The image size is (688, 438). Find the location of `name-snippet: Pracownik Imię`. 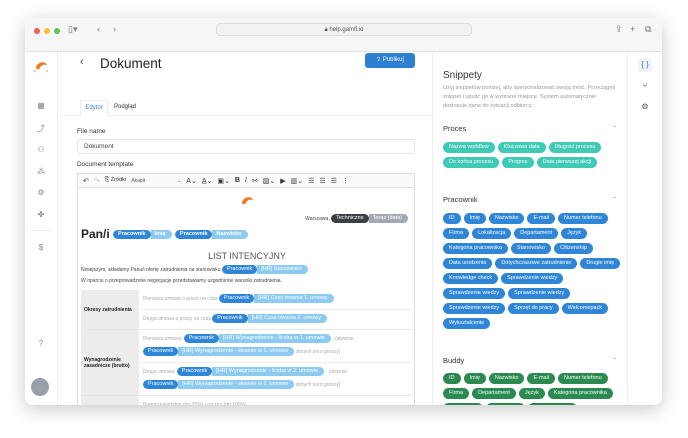

name-snippet: Pracownik Imię is located at coordinates (142, 235).